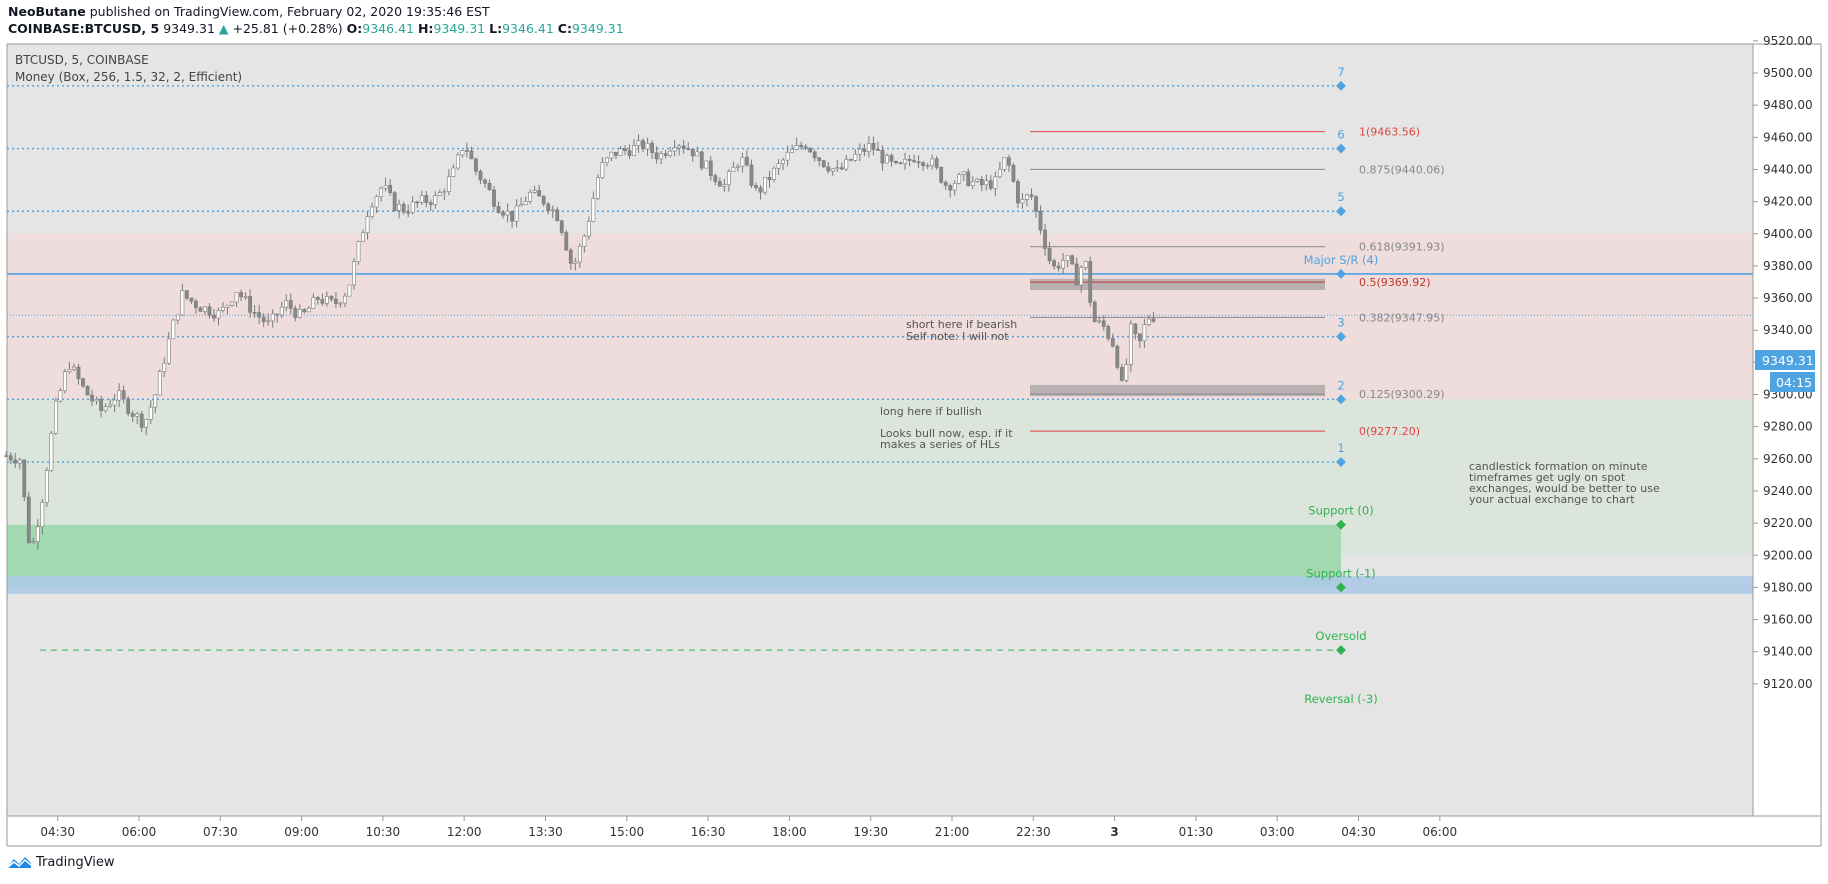 This screenshot has height=884, width=1828. I want to click on close-value: 9349.31, so click(597, 28).